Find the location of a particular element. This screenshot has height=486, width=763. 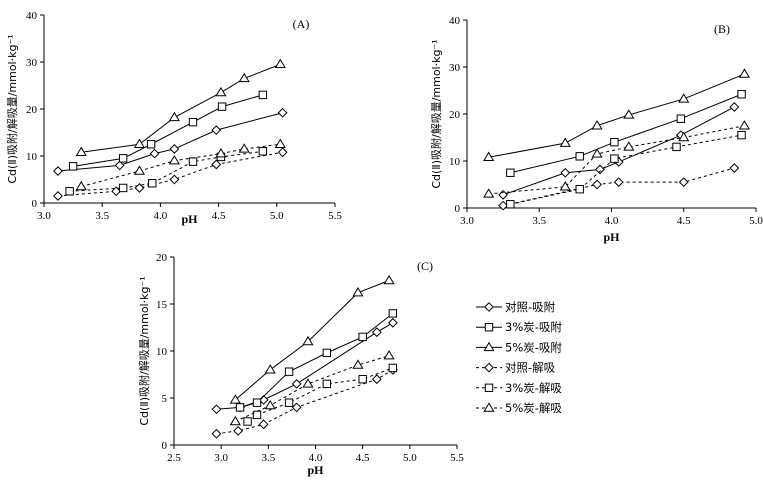

x-tick-label: 3.0 is located at coordinates (221, 458).